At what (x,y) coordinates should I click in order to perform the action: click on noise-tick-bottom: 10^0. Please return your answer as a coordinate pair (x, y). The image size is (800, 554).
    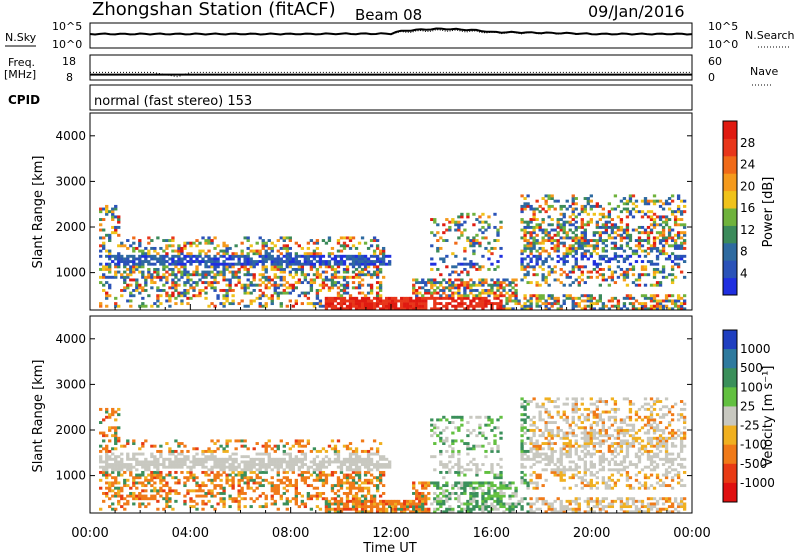
    Looking at the image, I should click on (67, 44).